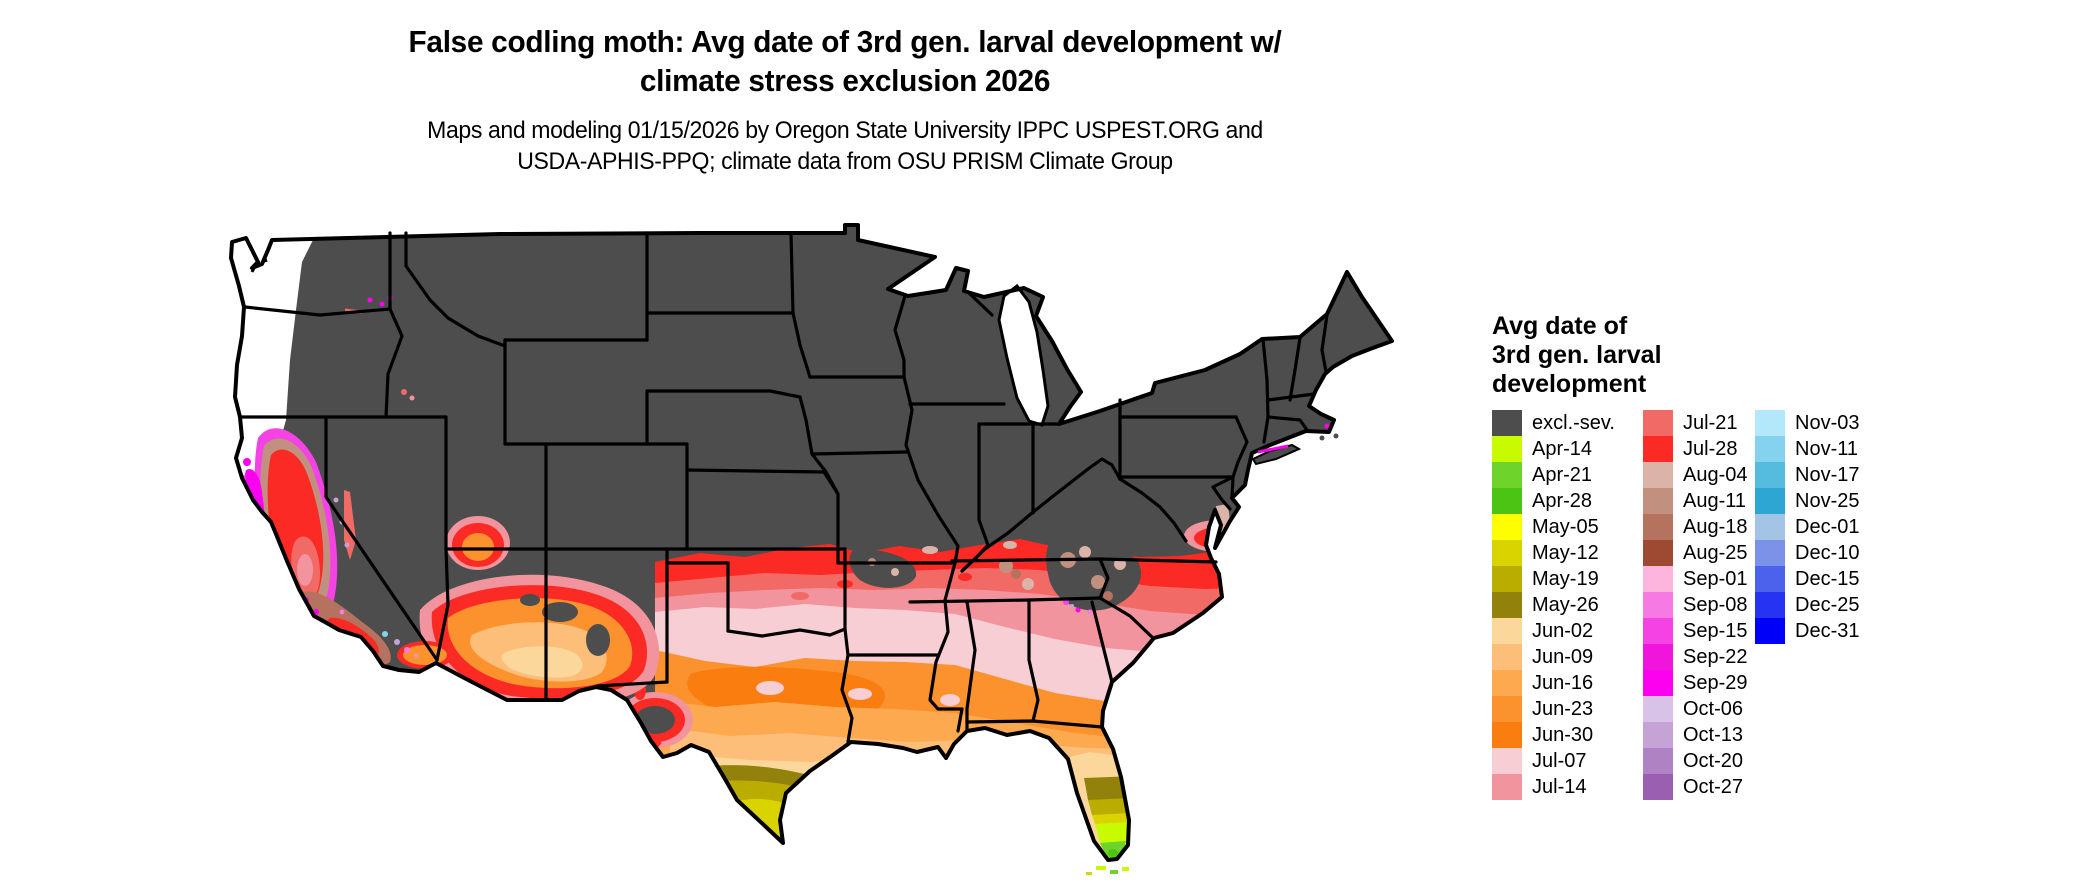  What do you see at coordinates (1565, 527) in the screenshot?
I see `legend-label: May-05` at bounding box center [1565, 527].